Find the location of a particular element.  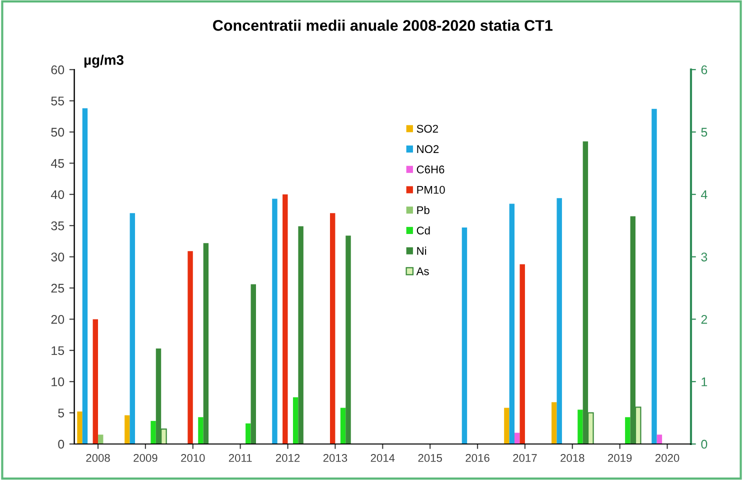

x-tick-label: 2013 is located at coordinates (335, 458).